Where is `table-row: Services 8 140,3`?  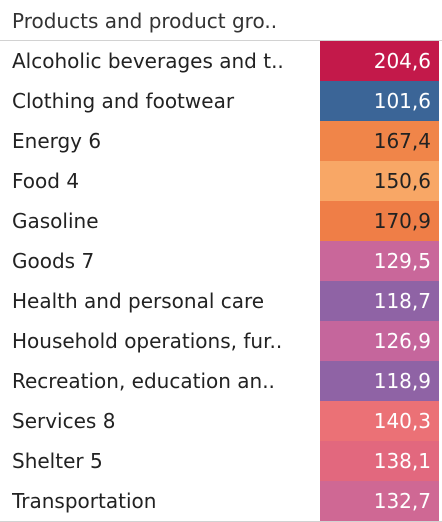 table-row: Services 8 140,3 is located at coordinates (221, 421).